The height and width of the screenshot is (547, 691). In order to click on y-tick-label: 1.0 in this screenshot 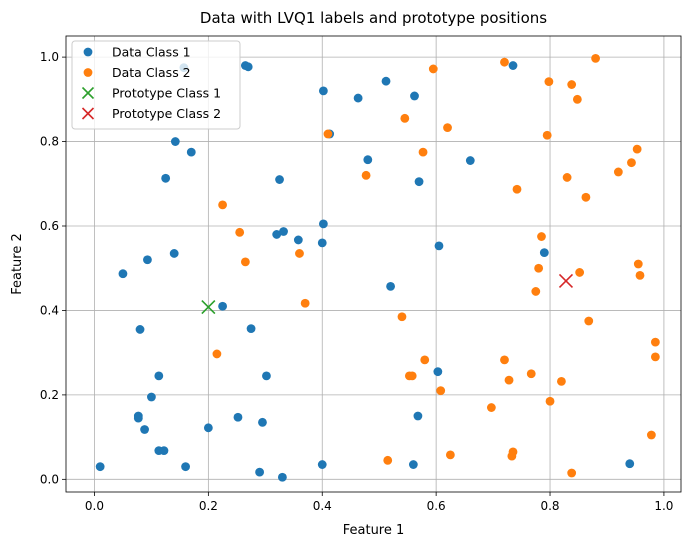, I will do `click(49, 57)`.